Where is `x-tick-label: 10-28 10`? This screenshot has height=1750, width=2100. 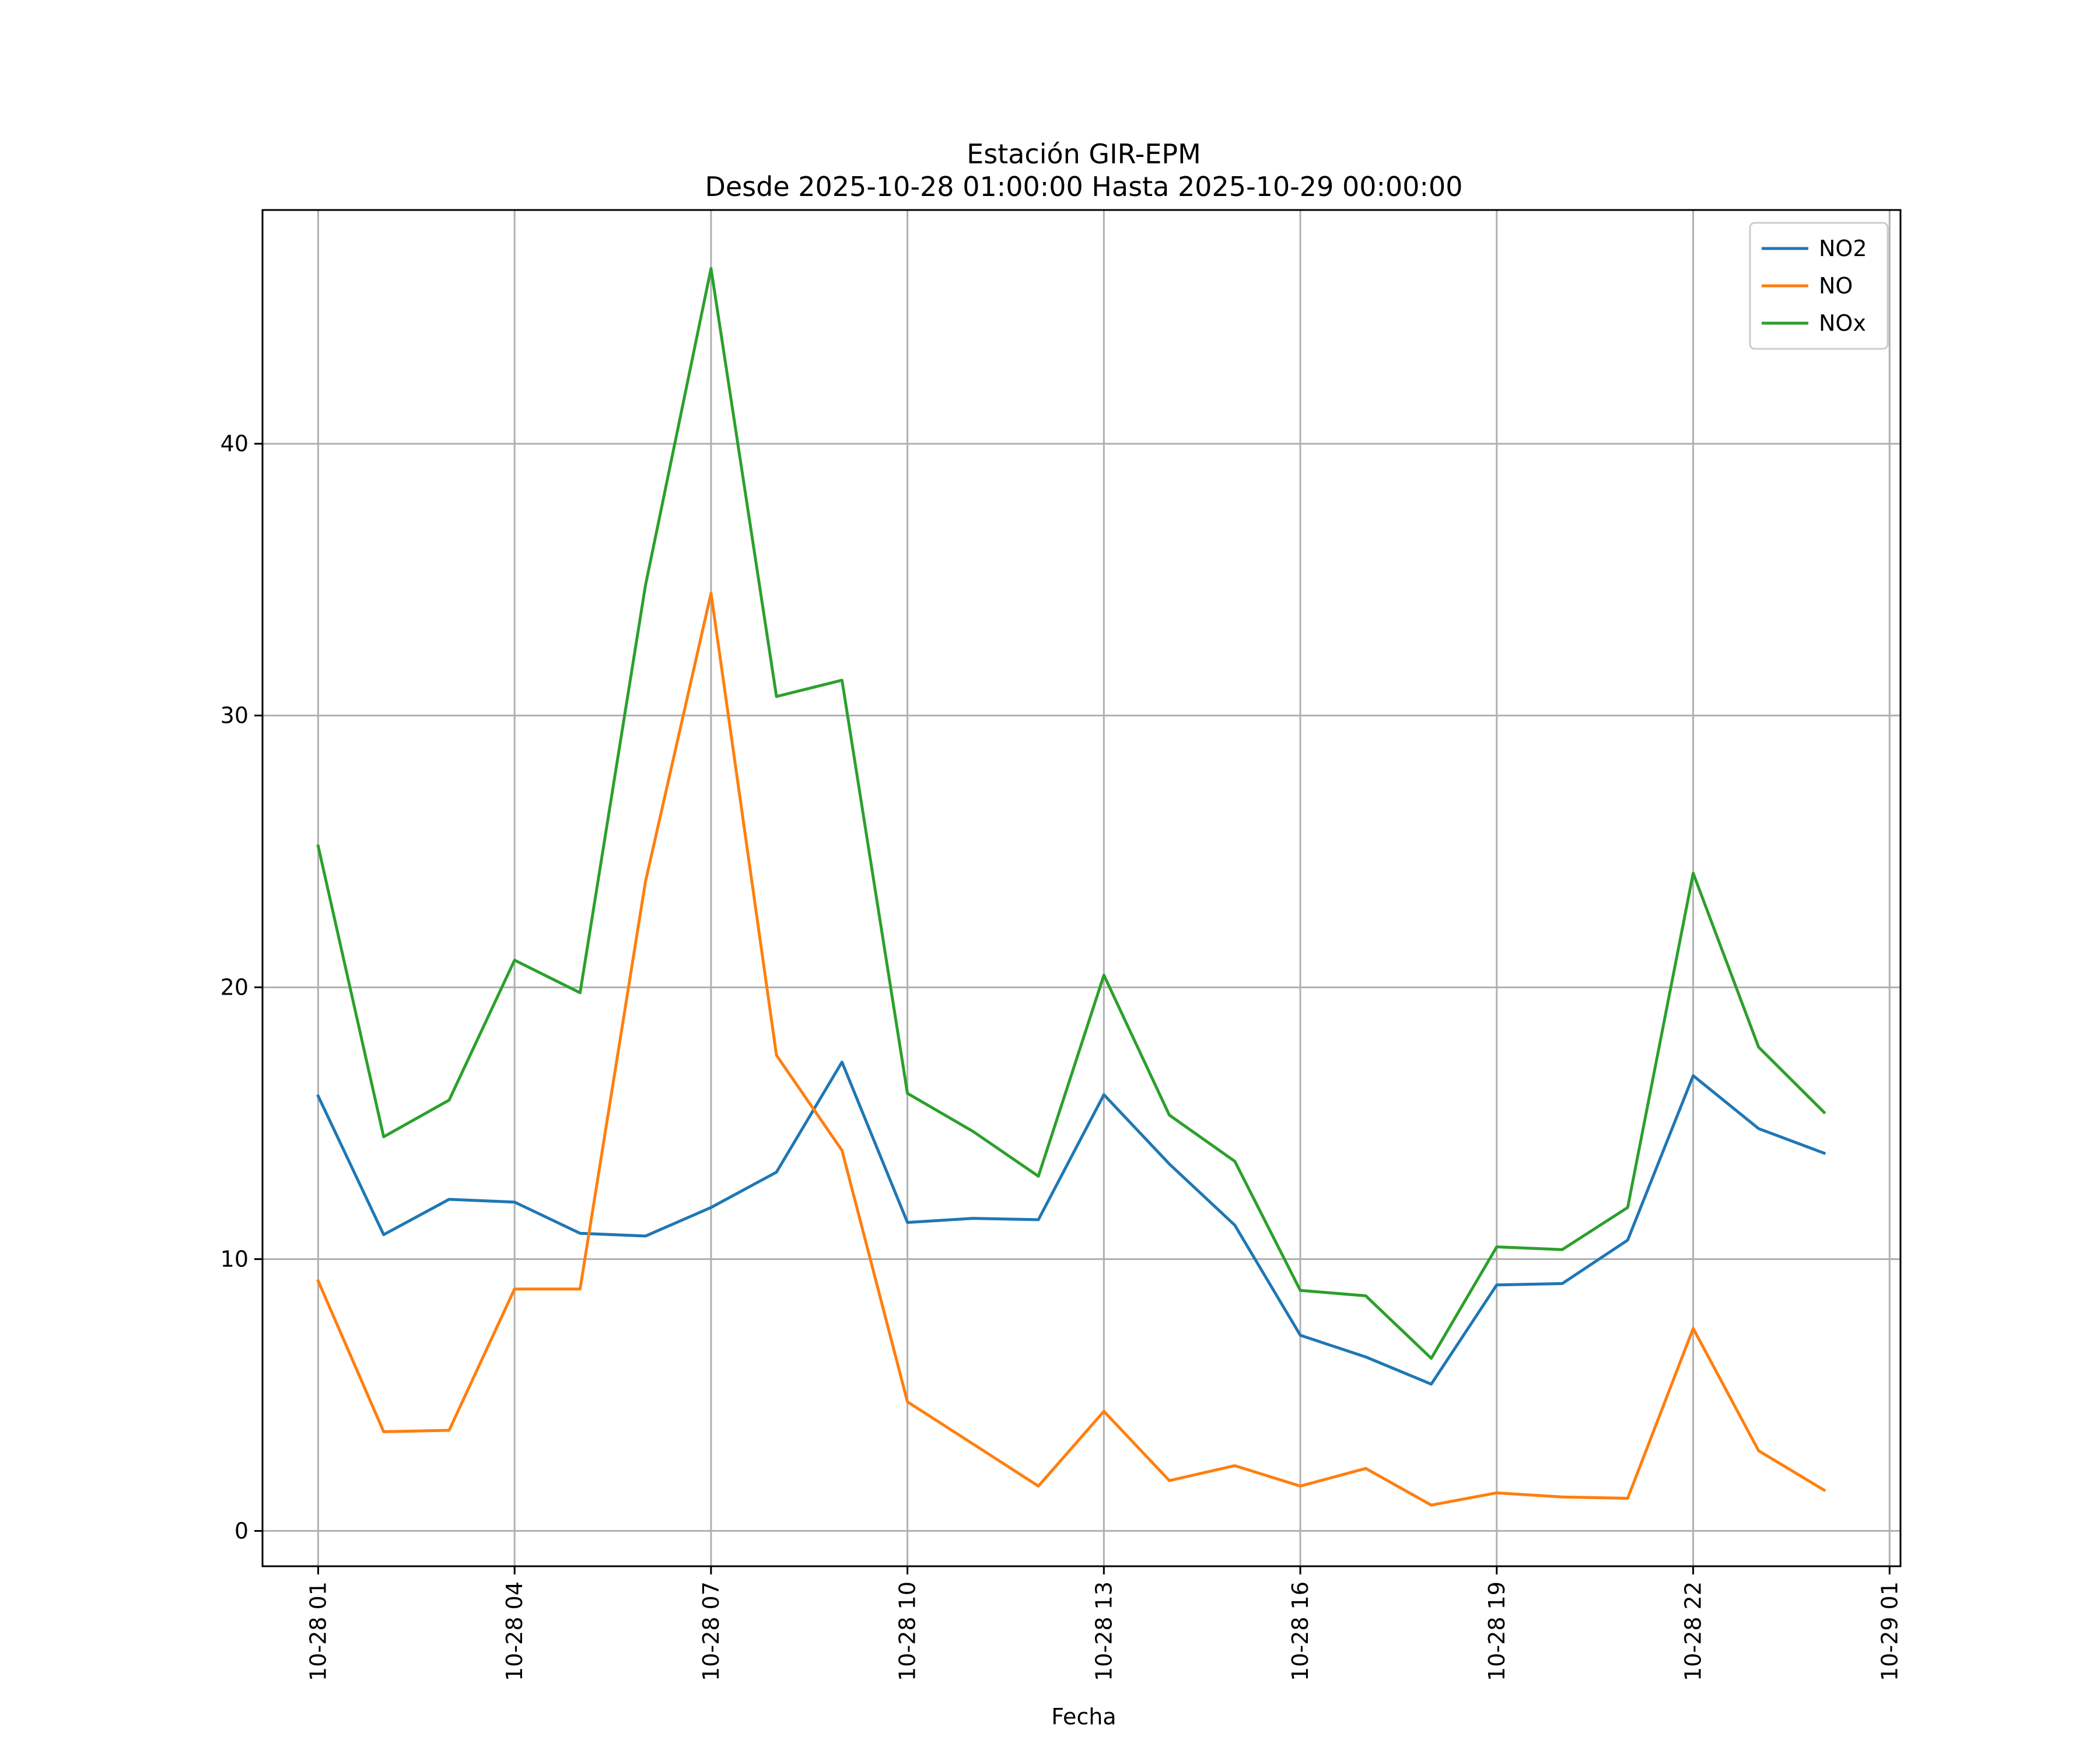 x-tick-label: 10-28 10 is located at coordinates (908, 1631).